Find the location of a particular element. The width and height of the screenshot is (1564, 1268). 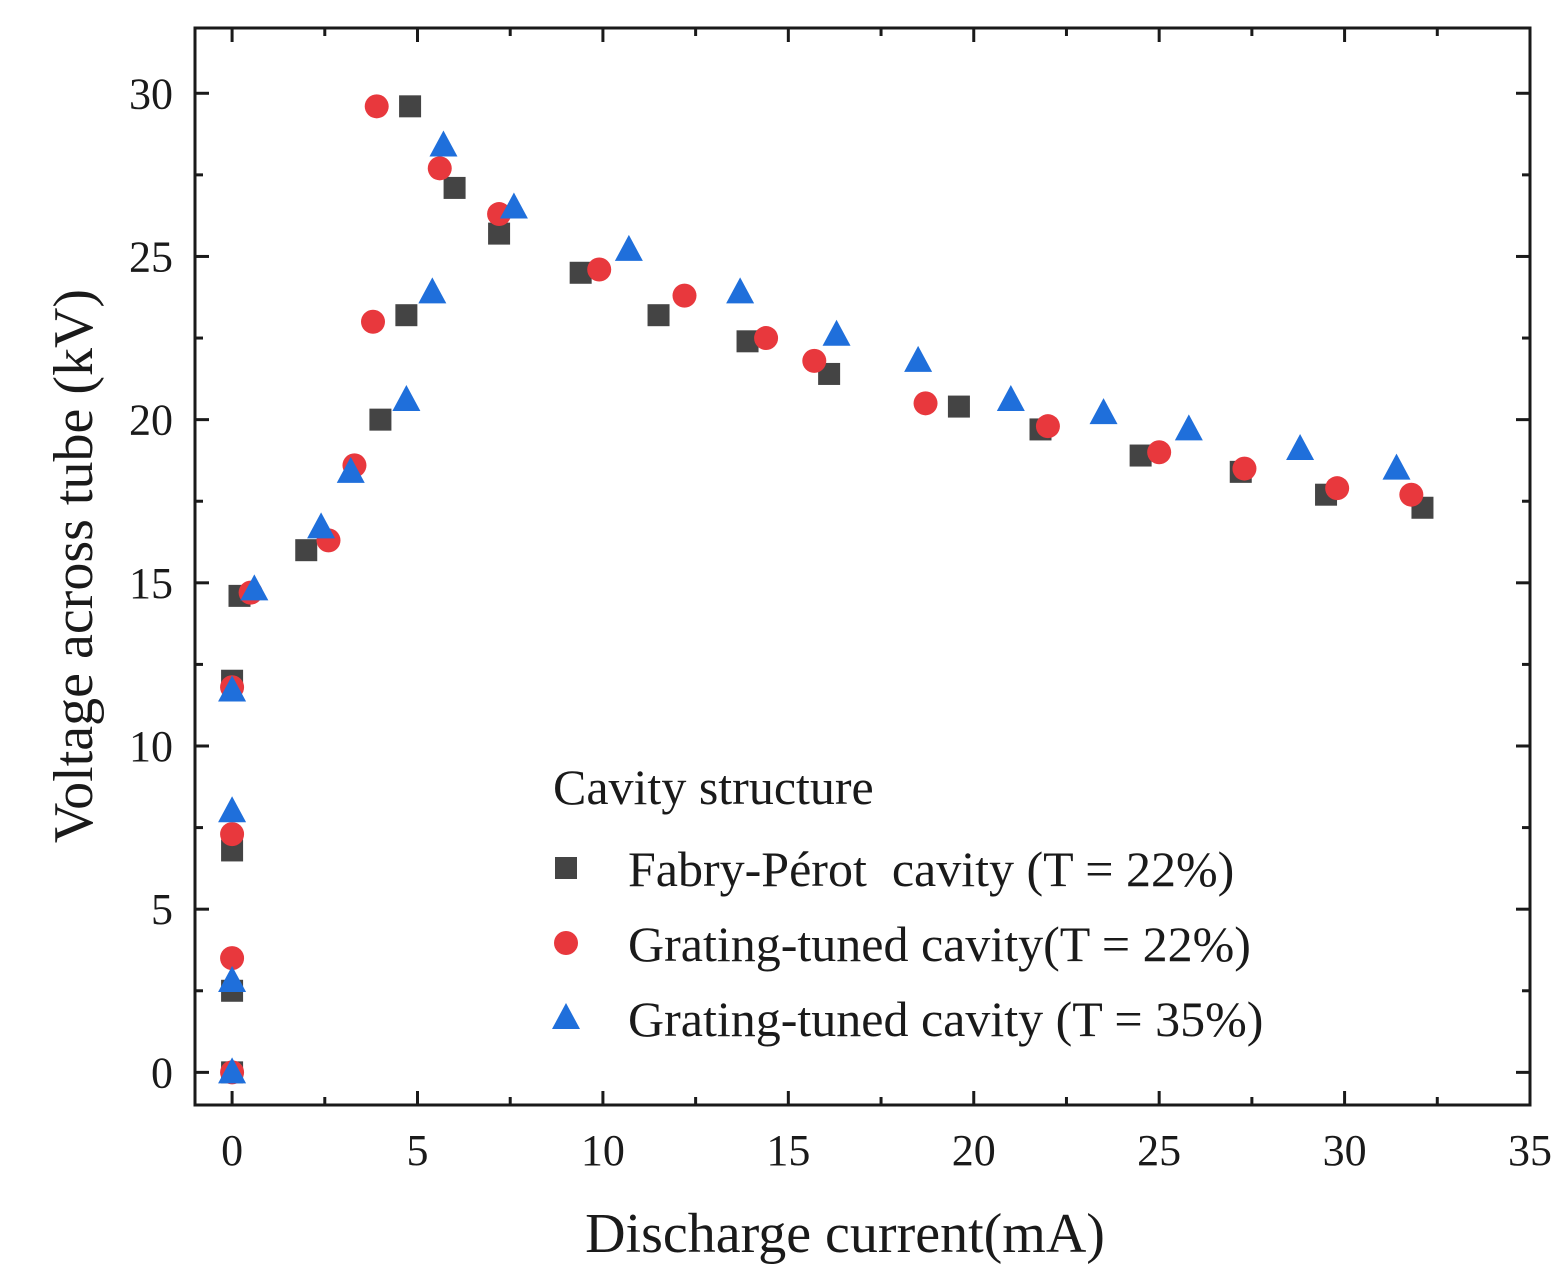

legend-label: Fabry-Pérot cavity (T = 22%) is located at coordinates (931, 869).